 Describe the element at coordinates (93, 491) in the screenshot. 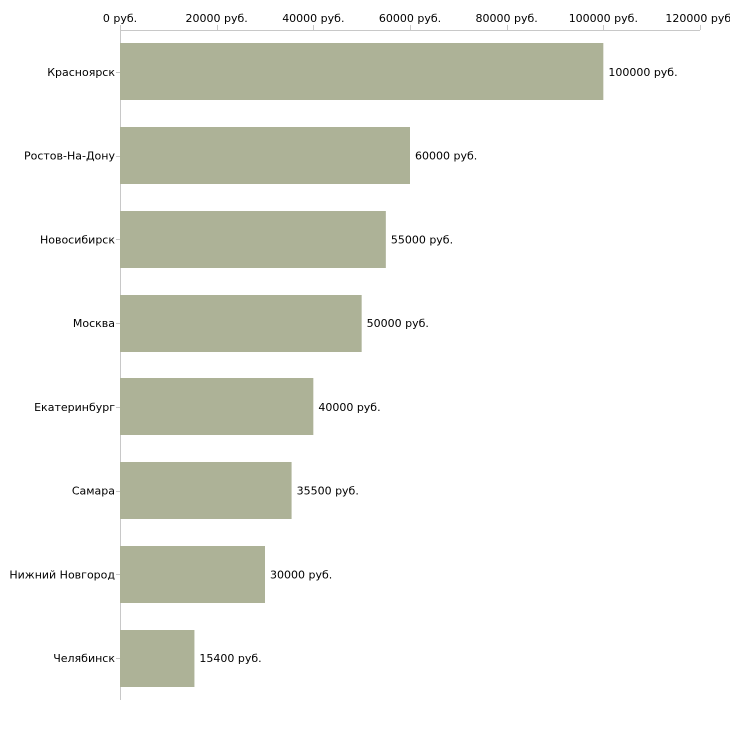

I see `category-label: Самара` at that location.